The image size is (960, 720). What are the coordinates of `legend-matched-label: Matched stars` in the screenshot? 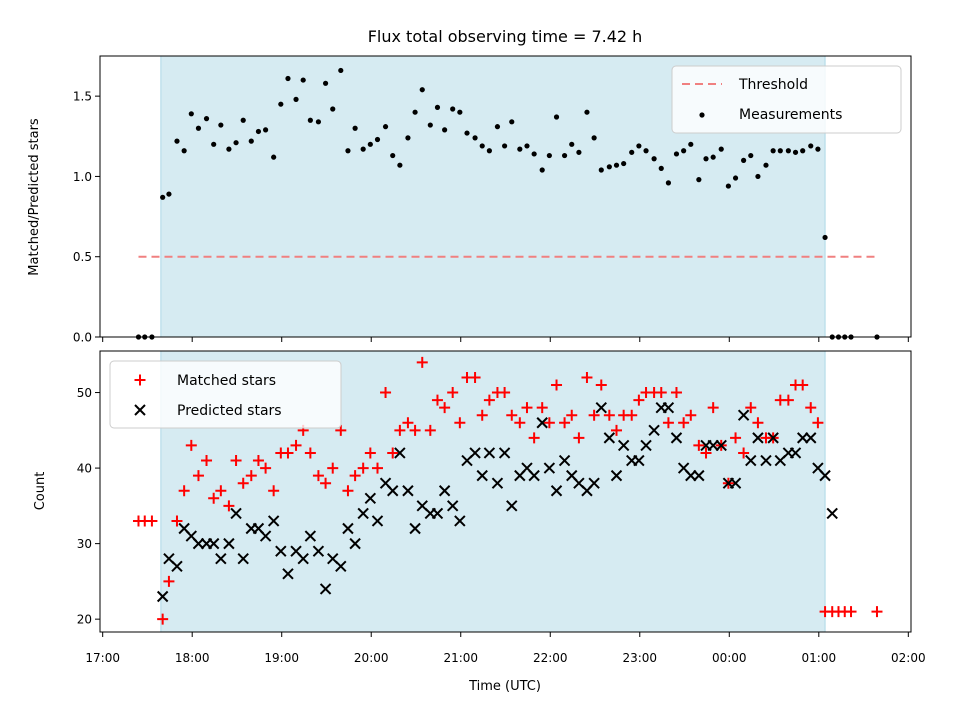 It's located at (226, 381).